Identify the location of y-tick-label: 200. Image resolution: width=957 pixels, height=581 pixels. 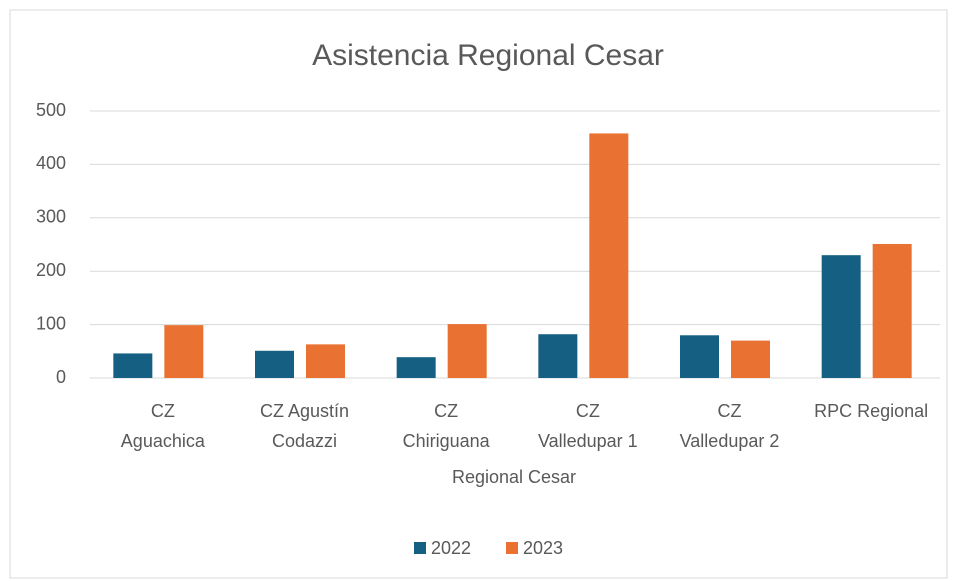
(51, 270).